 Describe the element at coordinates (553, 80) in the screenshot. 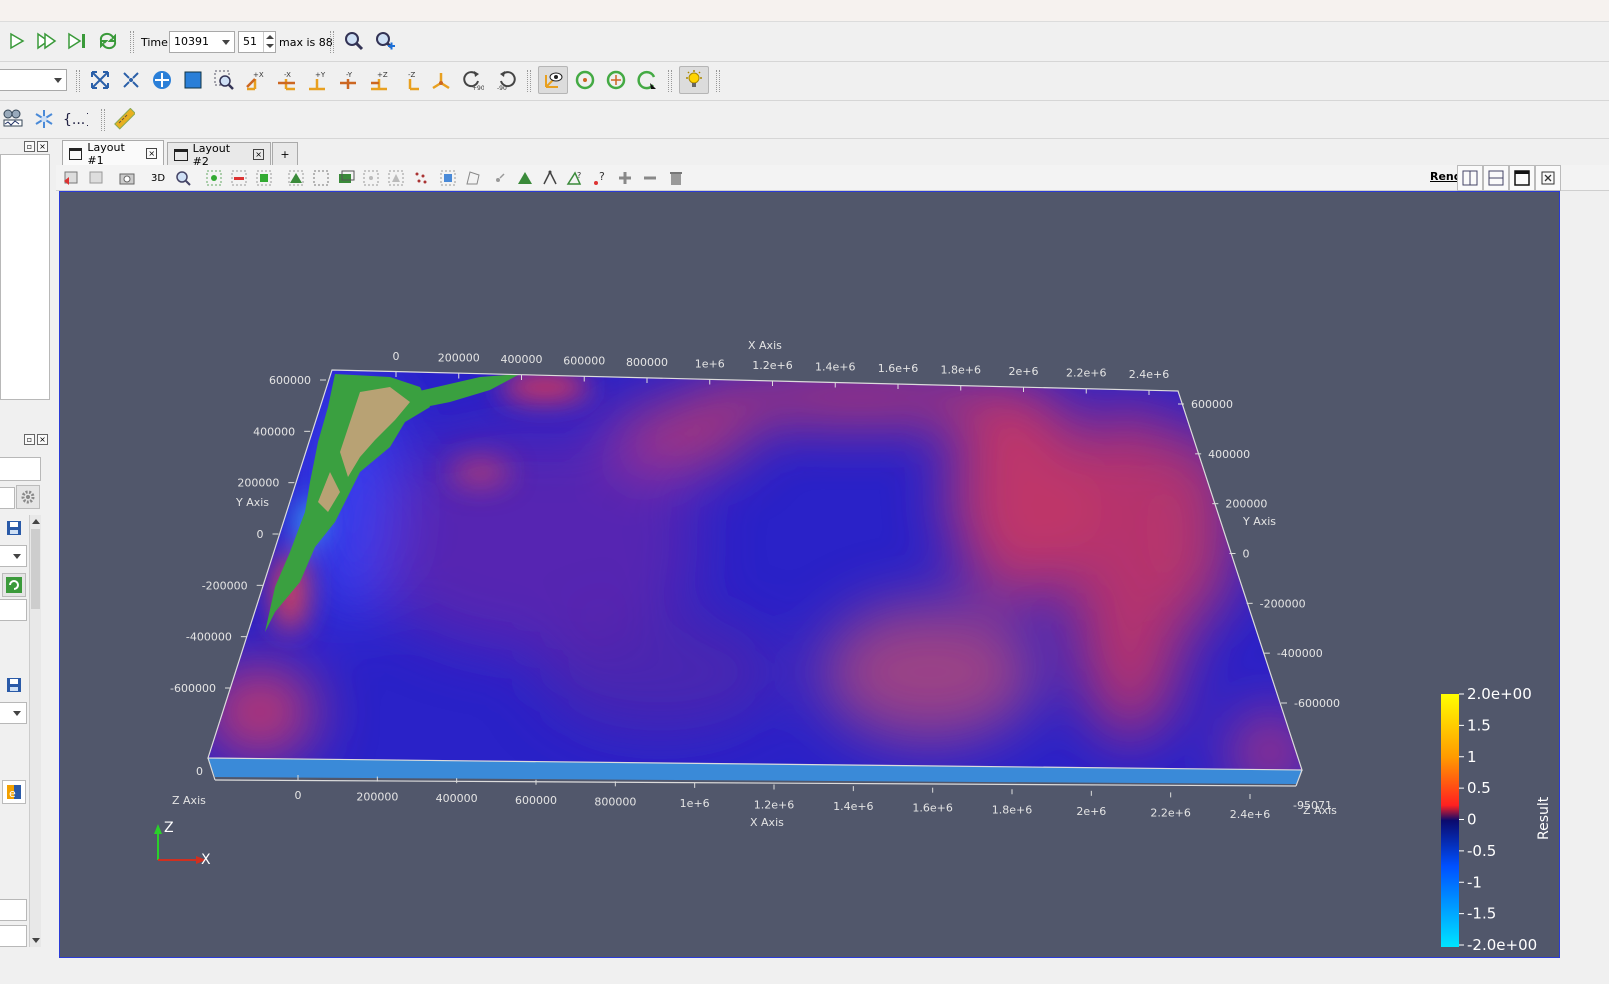

I see `center-axes-visibility-icon` at that location.